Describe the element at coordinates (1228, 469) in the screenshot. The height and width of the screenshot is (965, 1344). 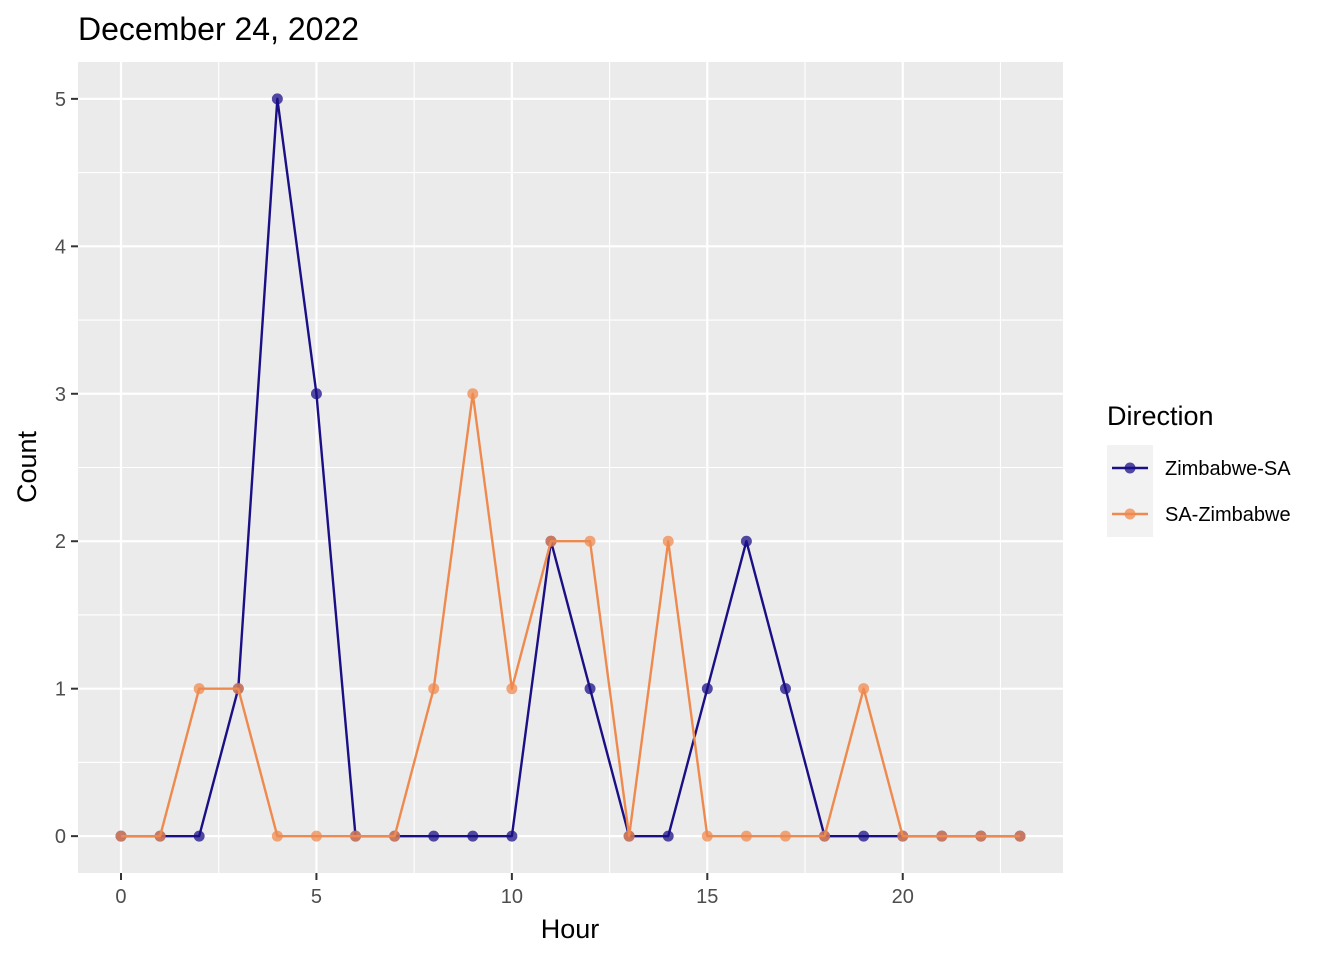
I see `legend-label: Zimbabwe-SA` at that location.